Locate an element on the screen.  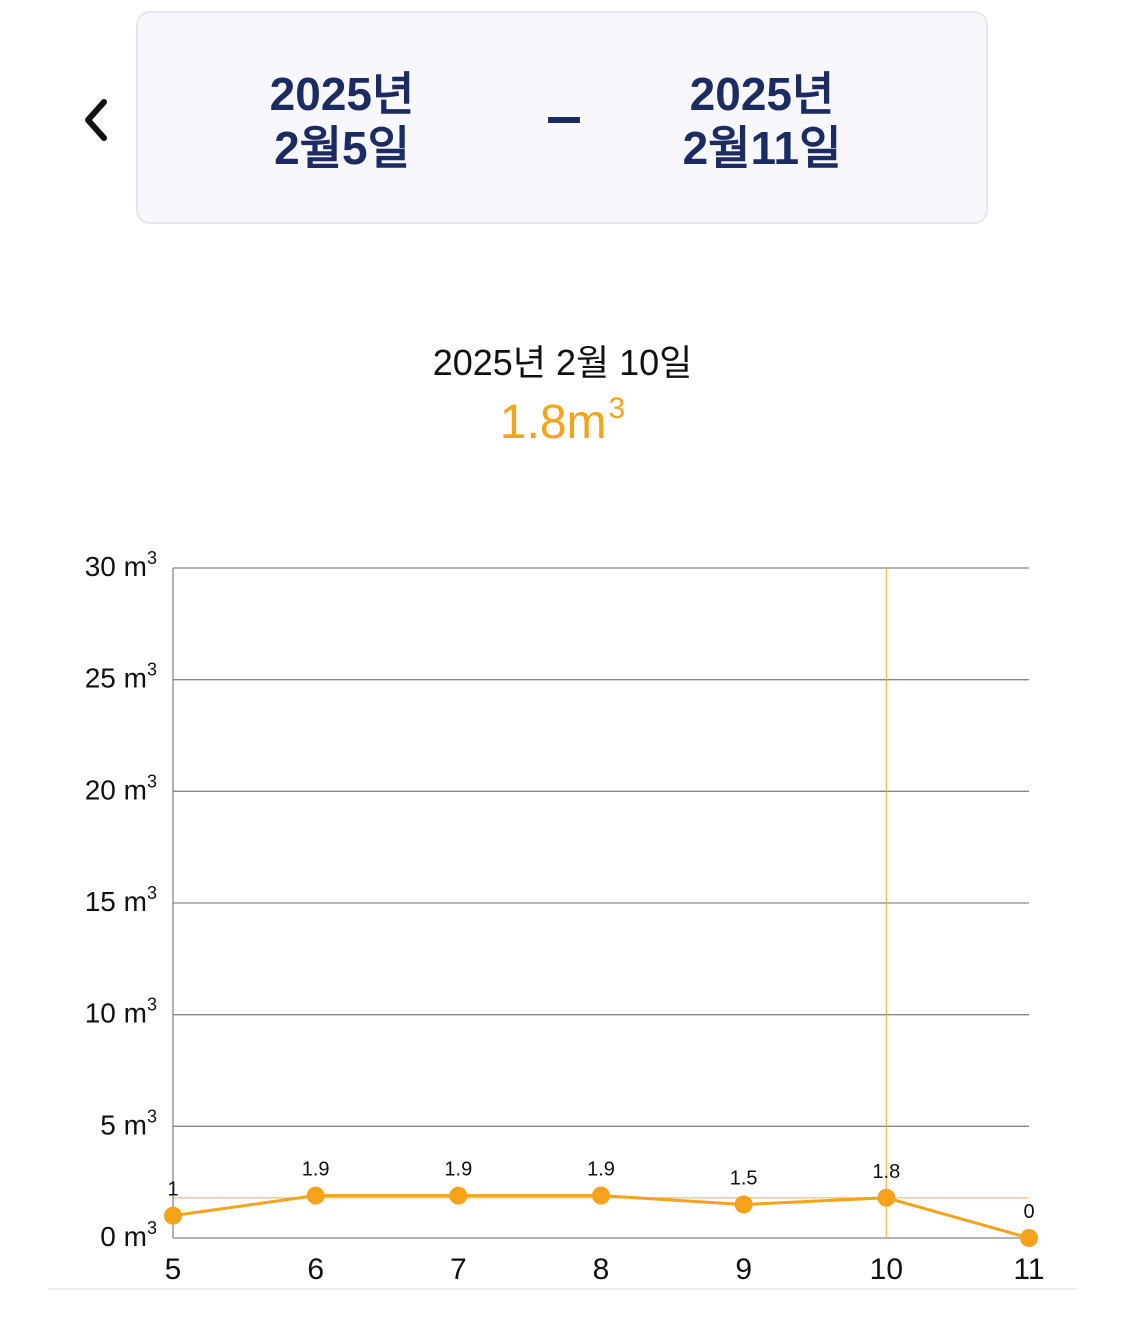
y-tick-label: 15 m3 is located at coordinates (121, 900).